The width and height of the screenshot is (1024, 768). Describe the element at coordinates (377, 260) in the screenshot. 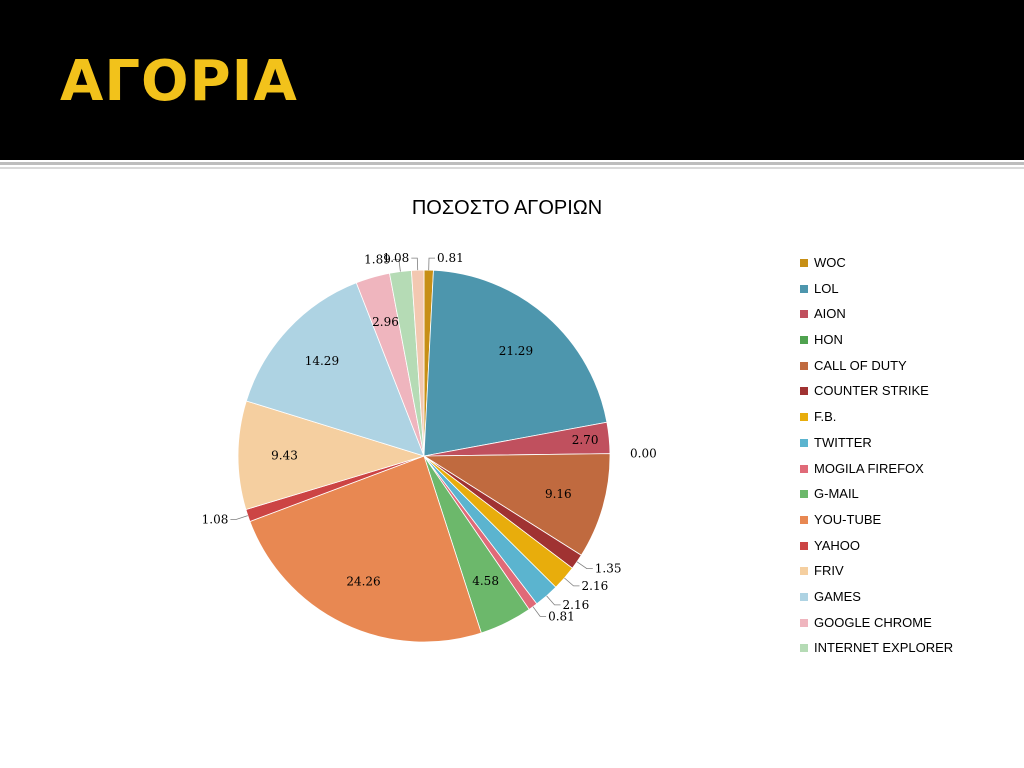

I see `data-label: 1.89` at that location.